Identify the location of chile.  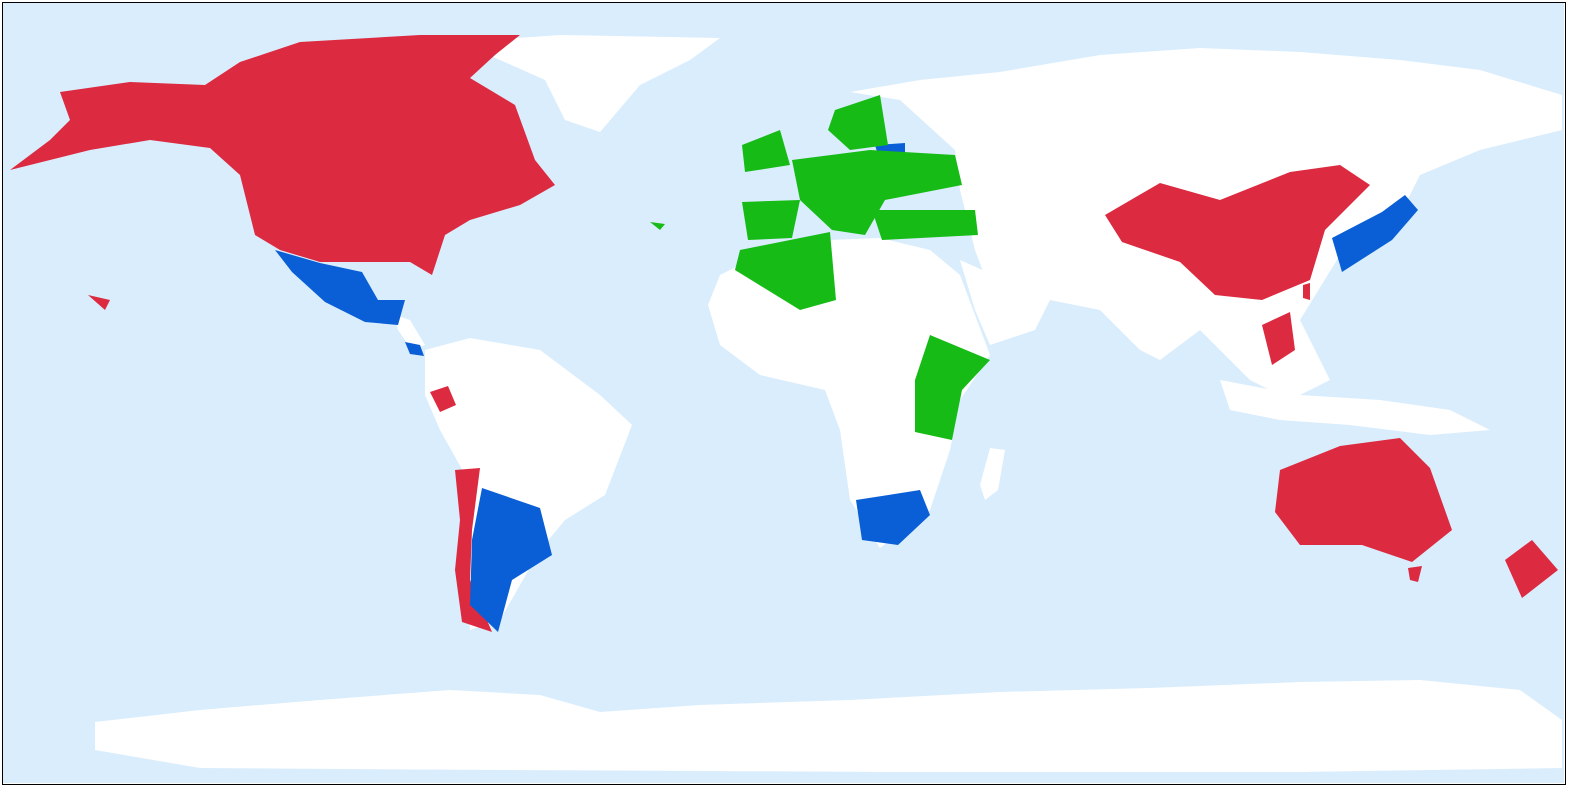
(473, 550).